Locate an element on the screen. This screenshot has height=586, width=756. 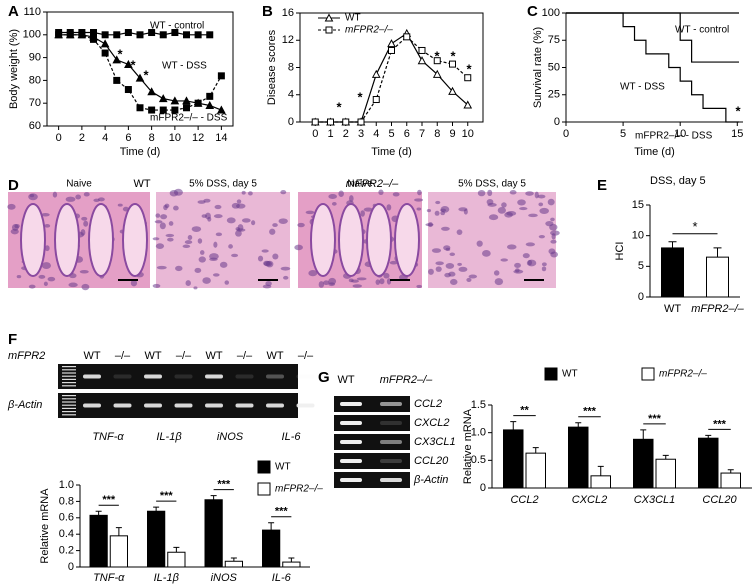
x-tick-label: IL-6 is located at coordinates (282, 578).